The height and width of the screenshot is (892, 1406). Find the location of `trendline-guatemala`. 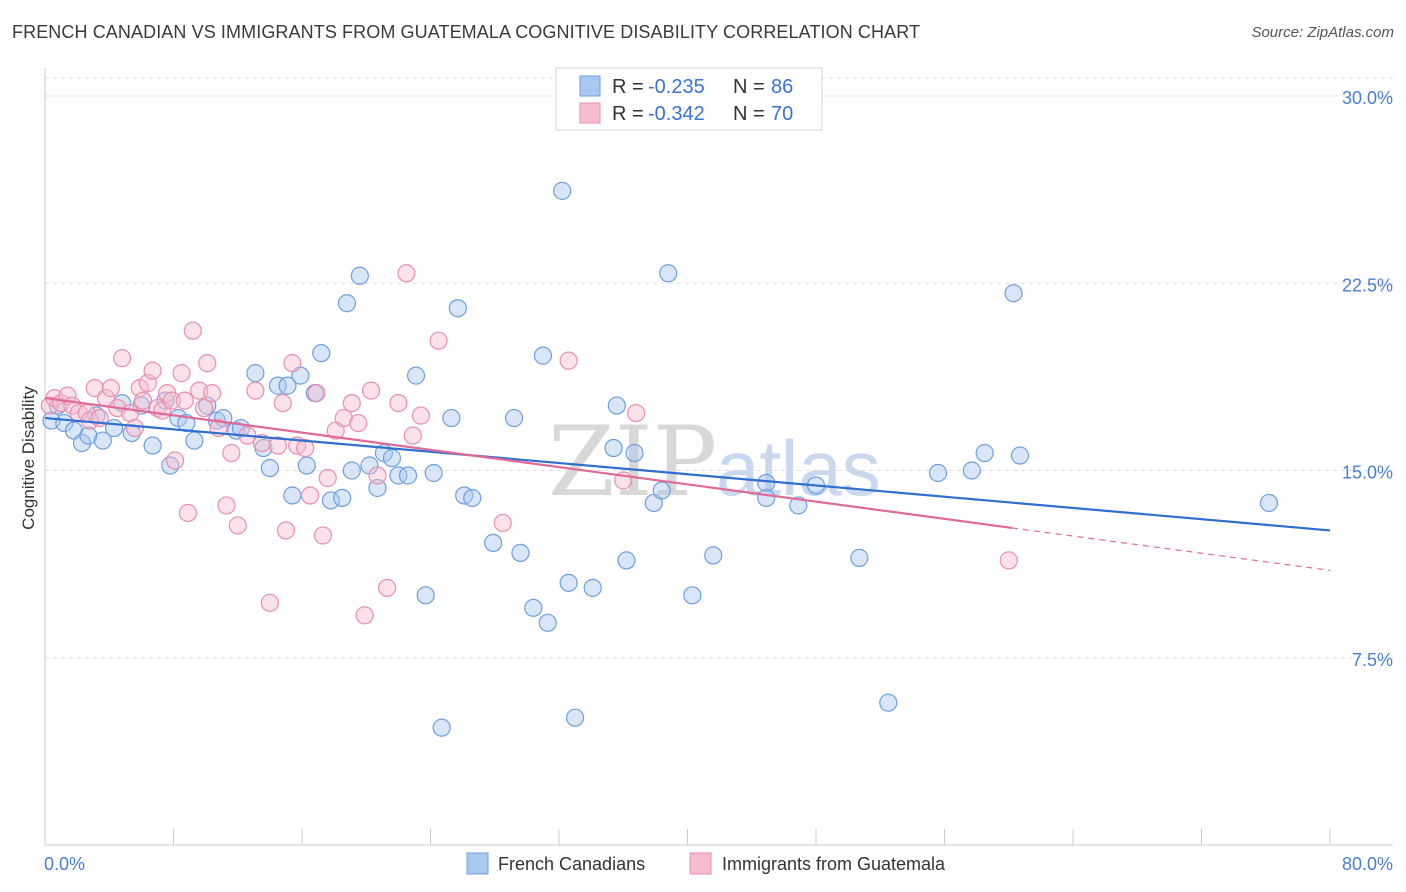

trendline-guatemala is located at coordinates (528, 463).